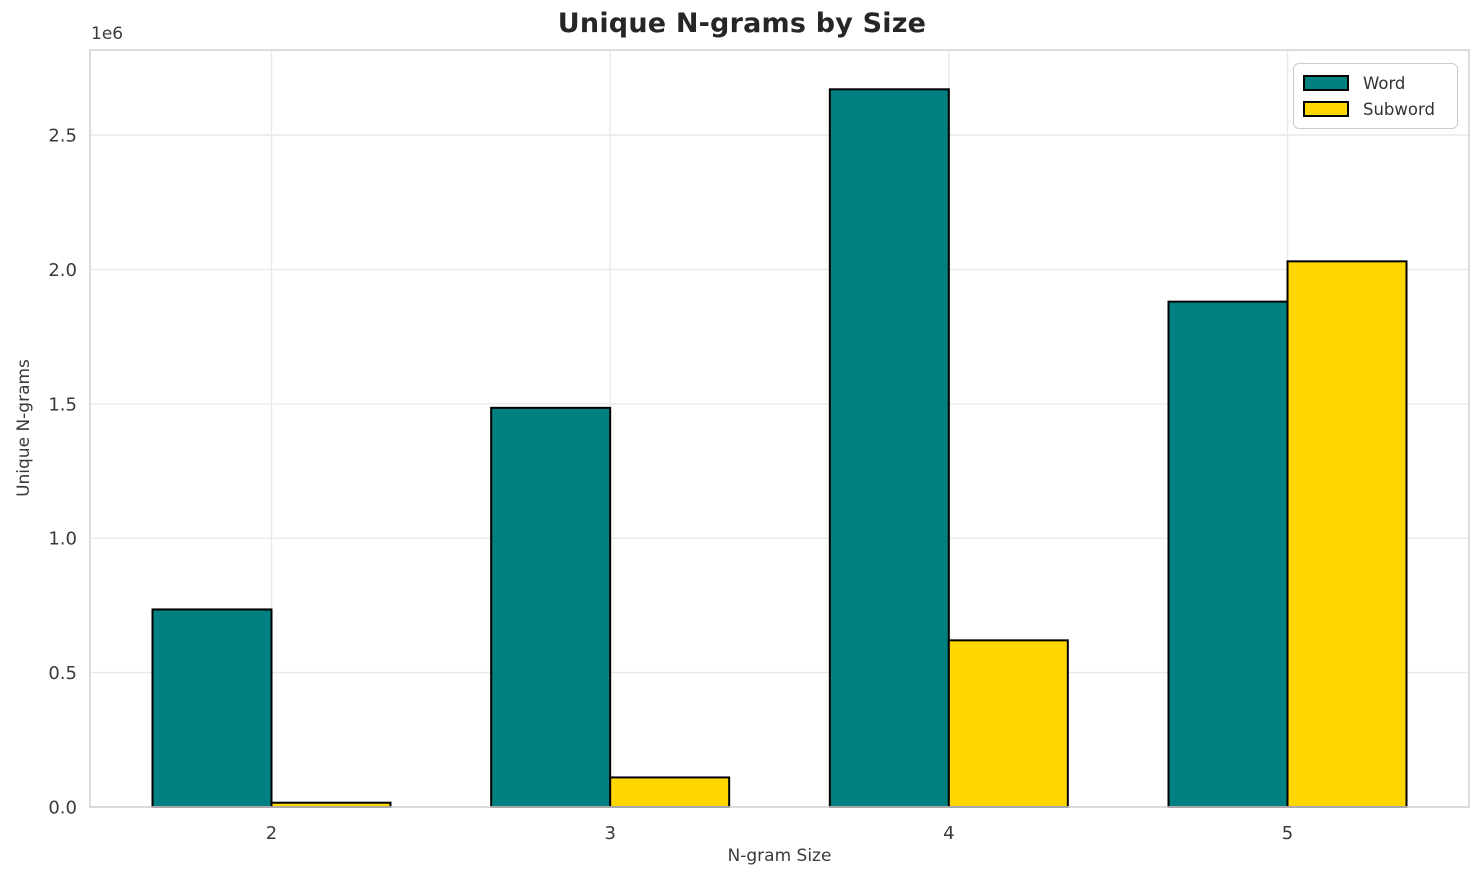  What do you see at coordinates (609, 833) in the screenshot?
I see `x-tick-label-3: 3` at bounding box center [609, 833].